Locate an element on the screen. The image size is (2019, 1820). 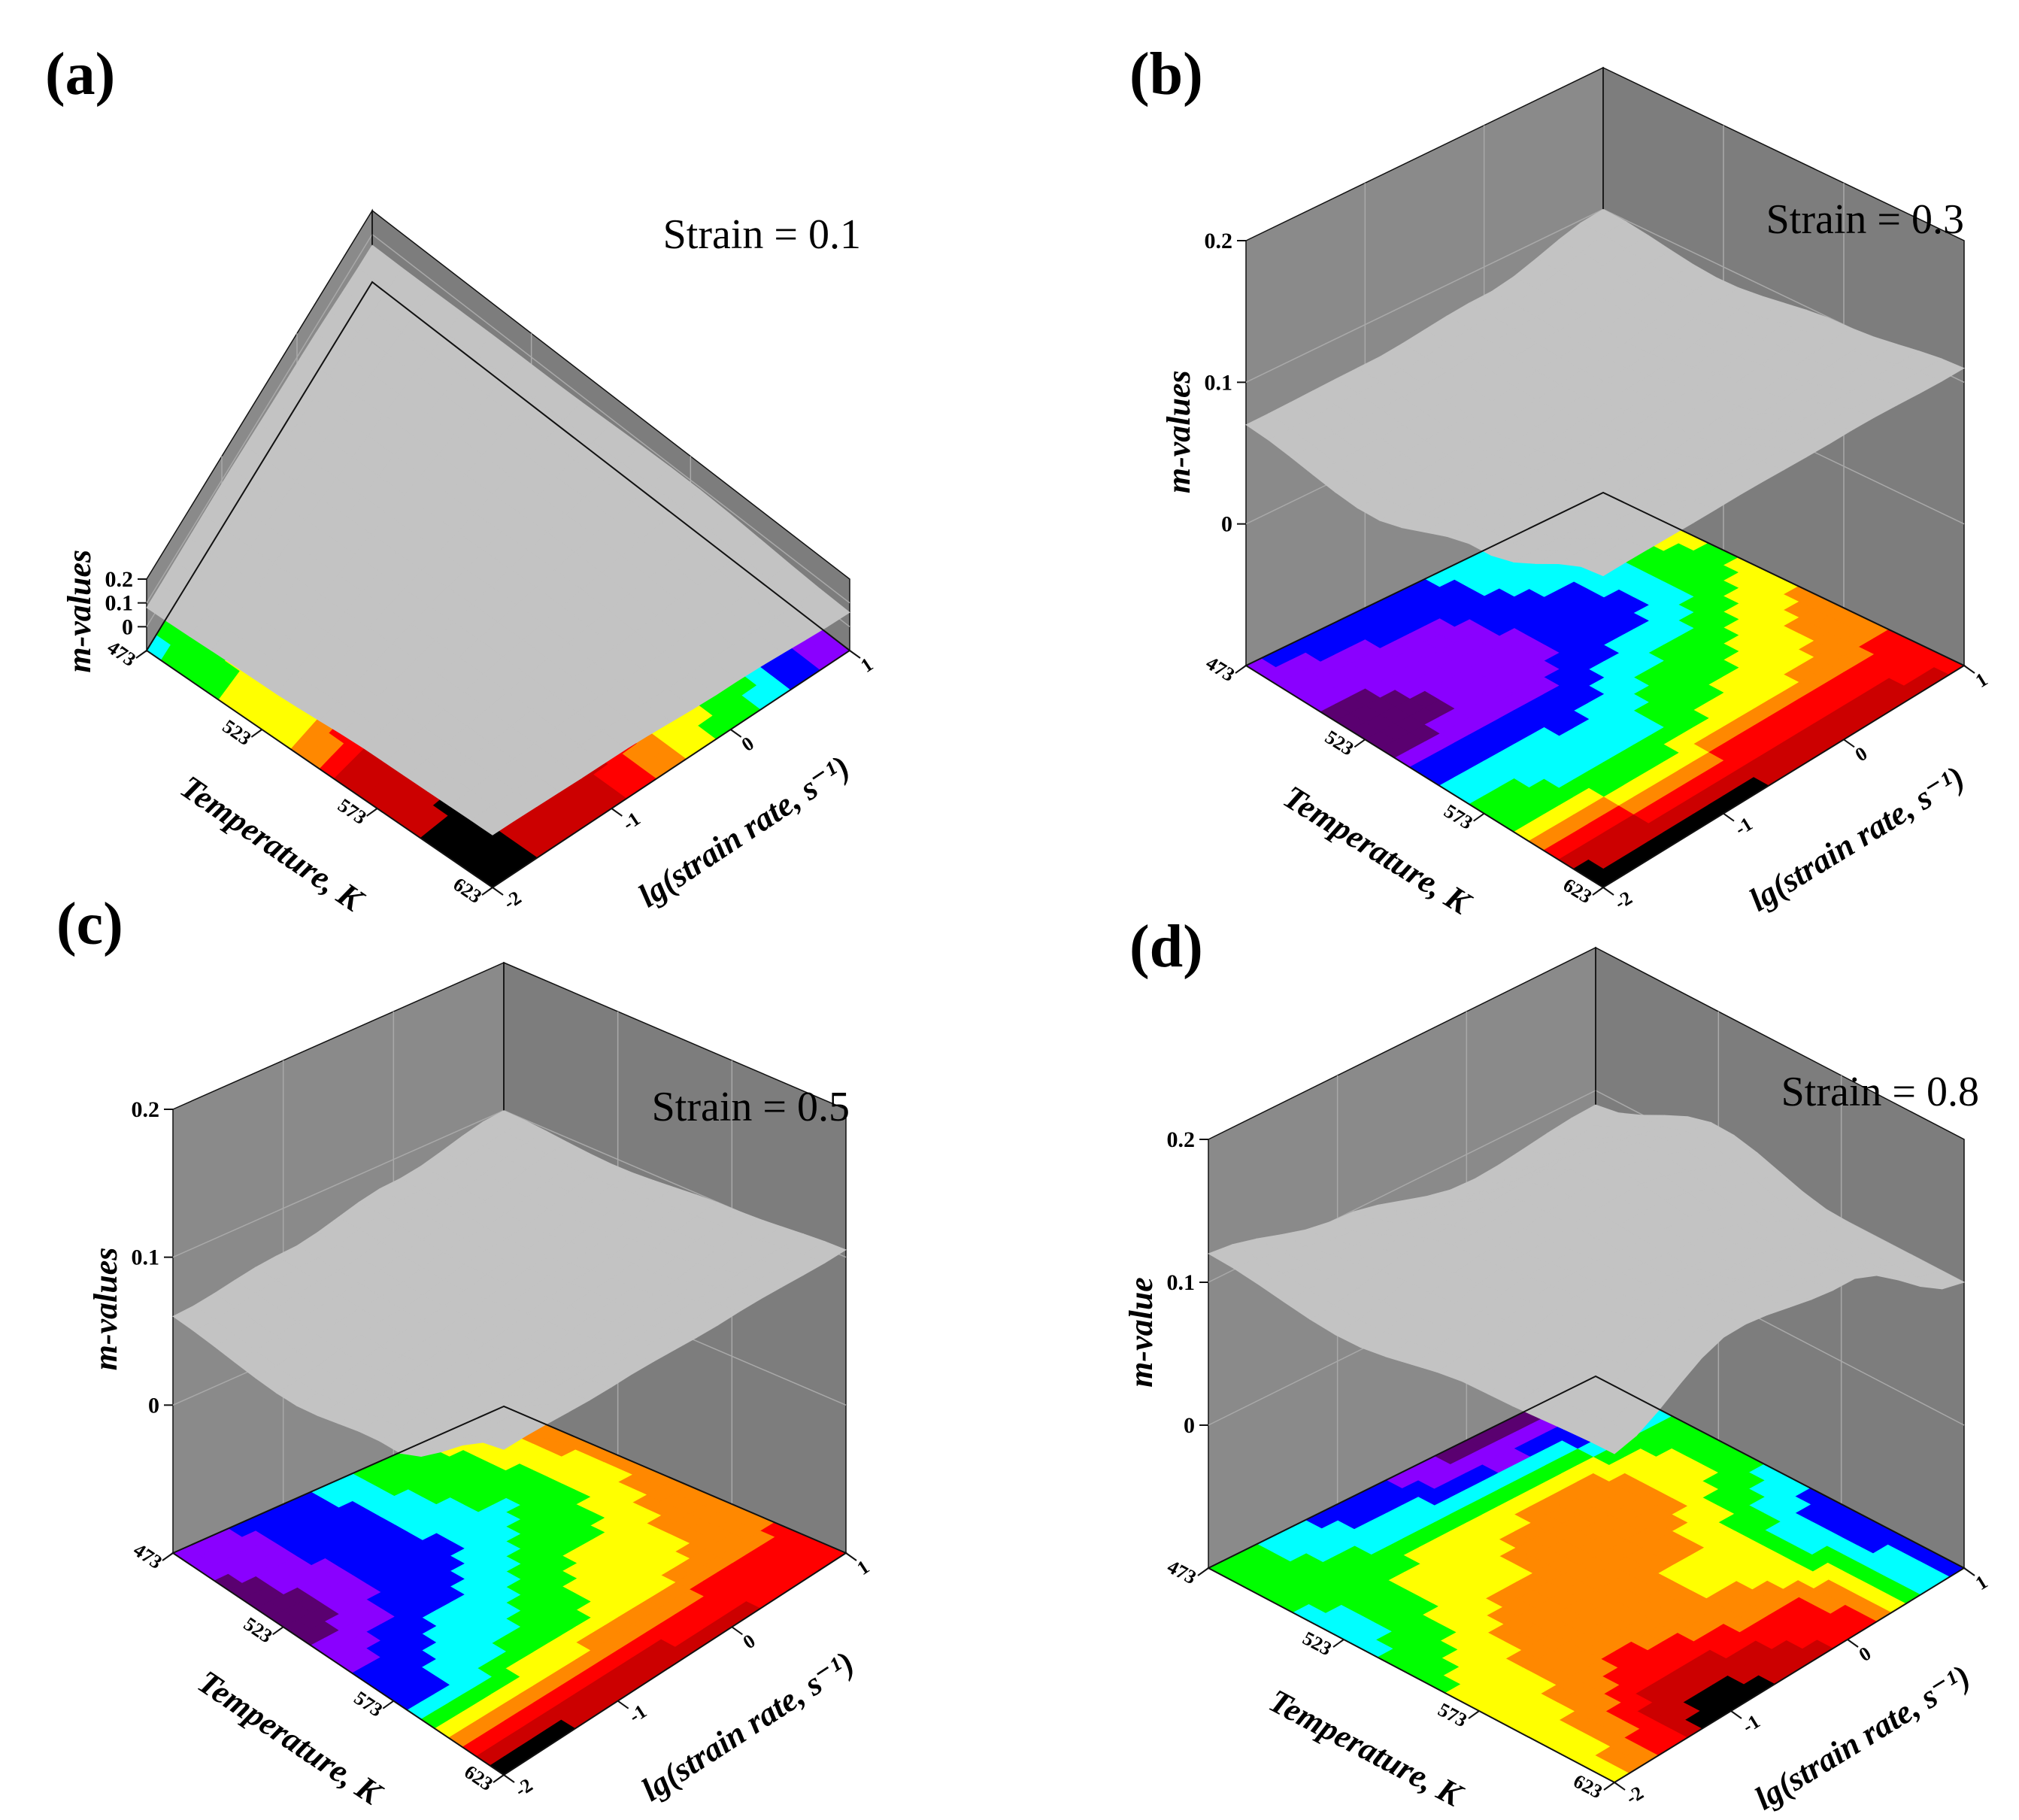
panel-label: (b) is located at coordinates (1166, 74).